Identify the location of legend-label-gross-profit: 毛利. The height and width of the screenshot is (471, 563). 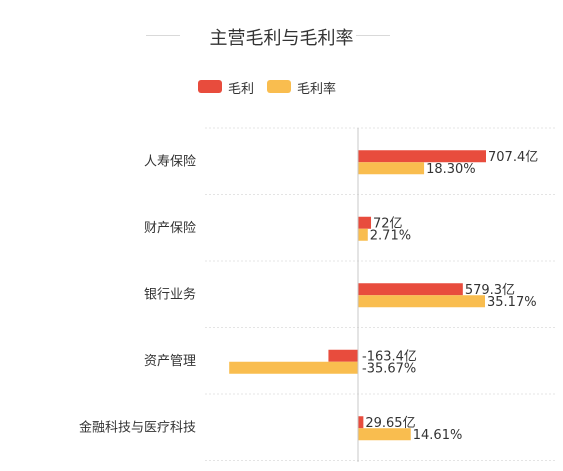
(241, 89).